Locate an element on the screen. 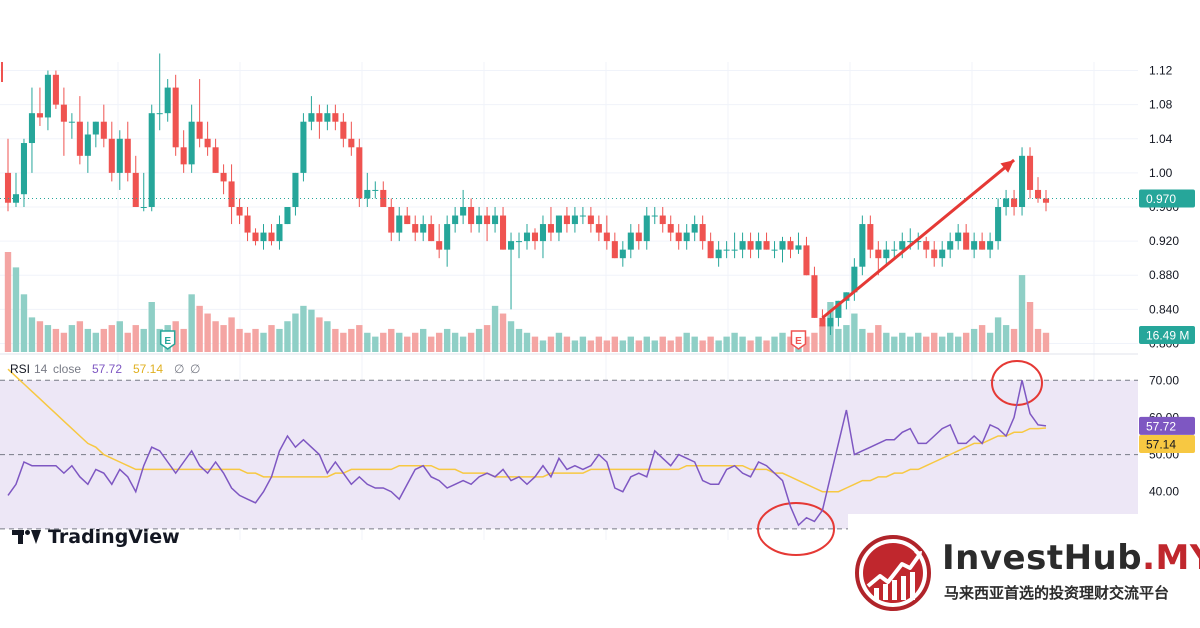 The height and width of the screenshot is (628, 1200). last-price-tag-text: 0.970 is located at coordinates (1161, 199).